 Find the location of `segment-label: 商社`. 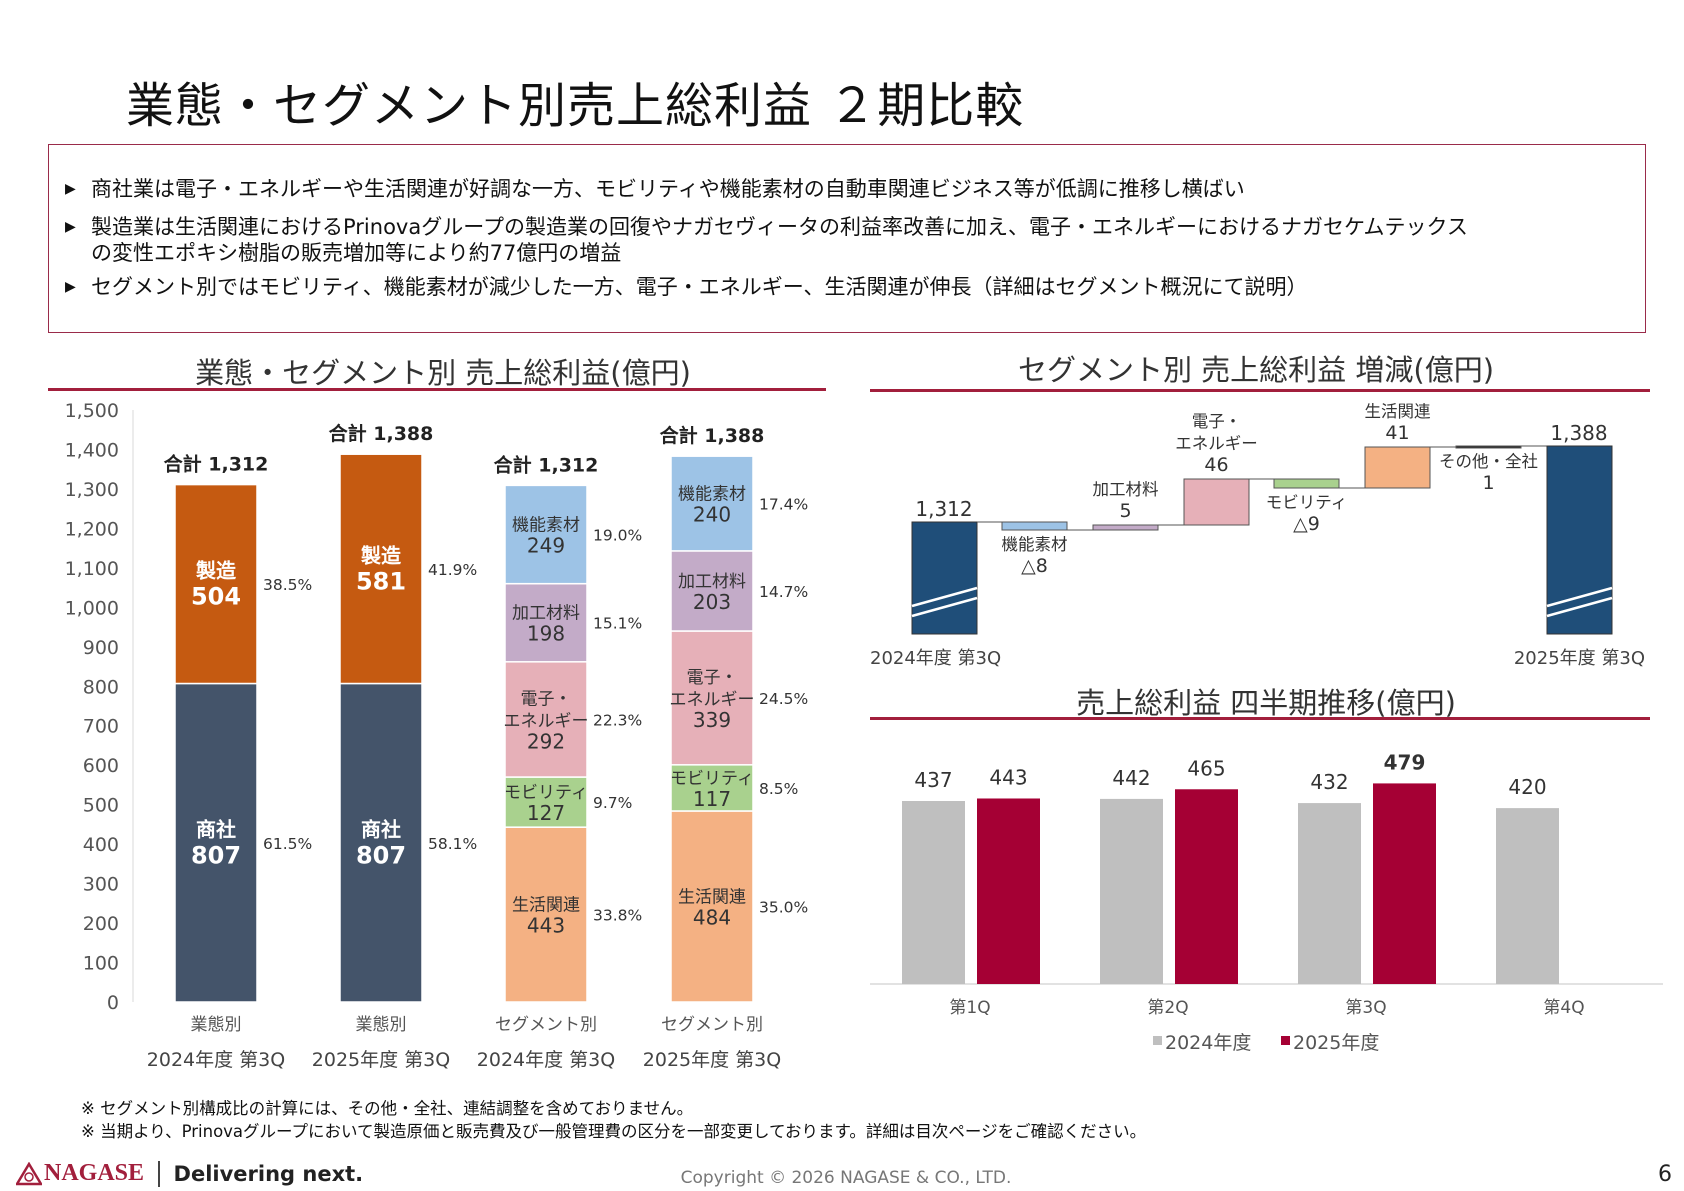

segment-label: 商社 is located at coordinates (216, 829).